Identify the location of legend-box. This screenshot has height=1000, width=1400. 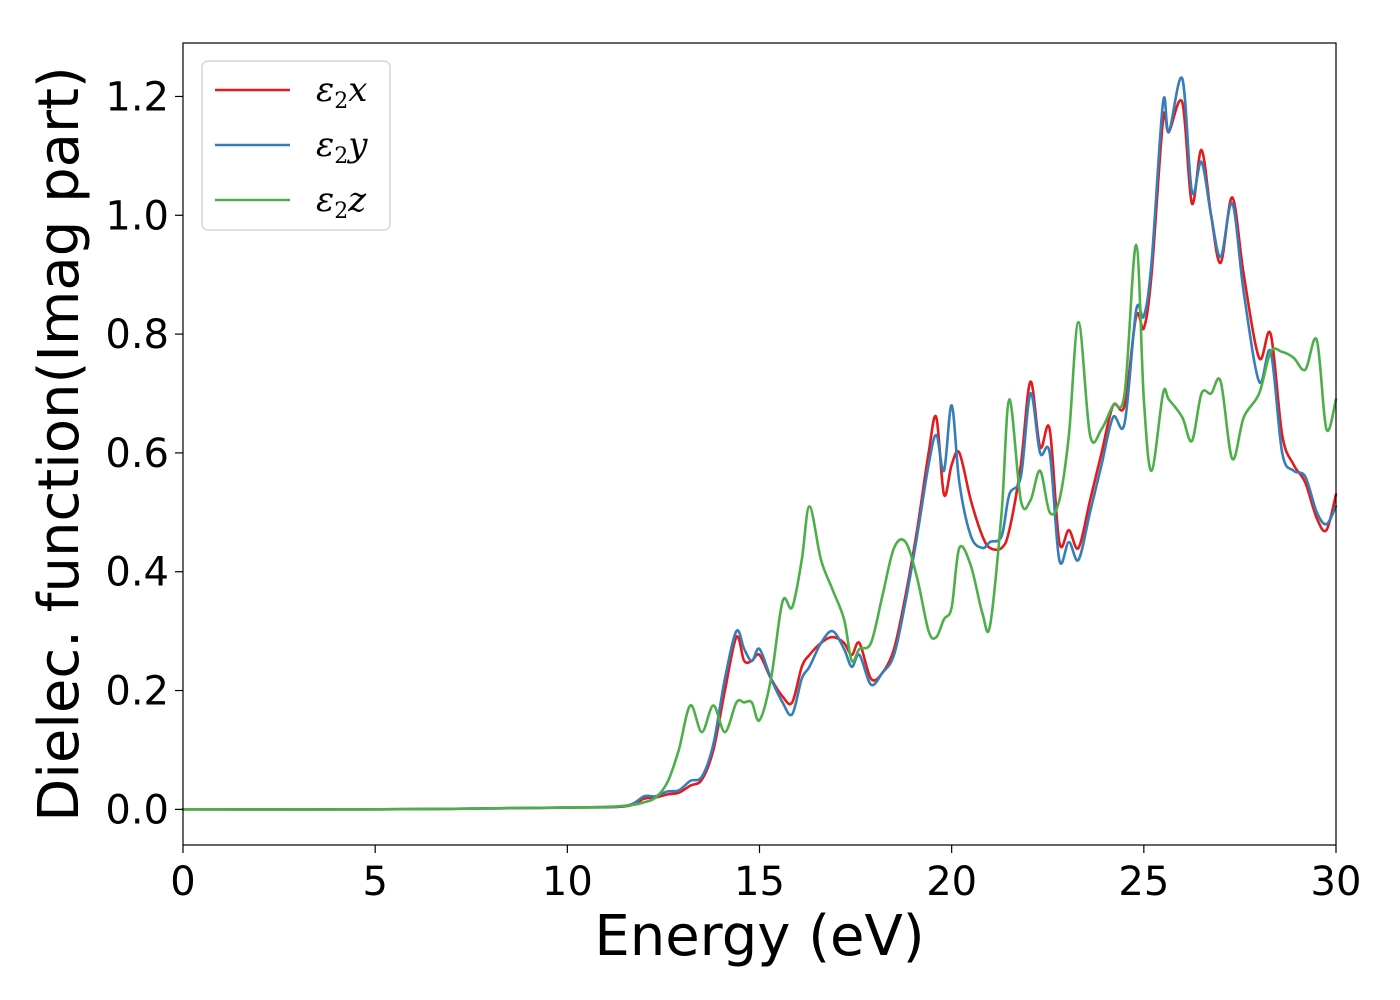
(296, 145).